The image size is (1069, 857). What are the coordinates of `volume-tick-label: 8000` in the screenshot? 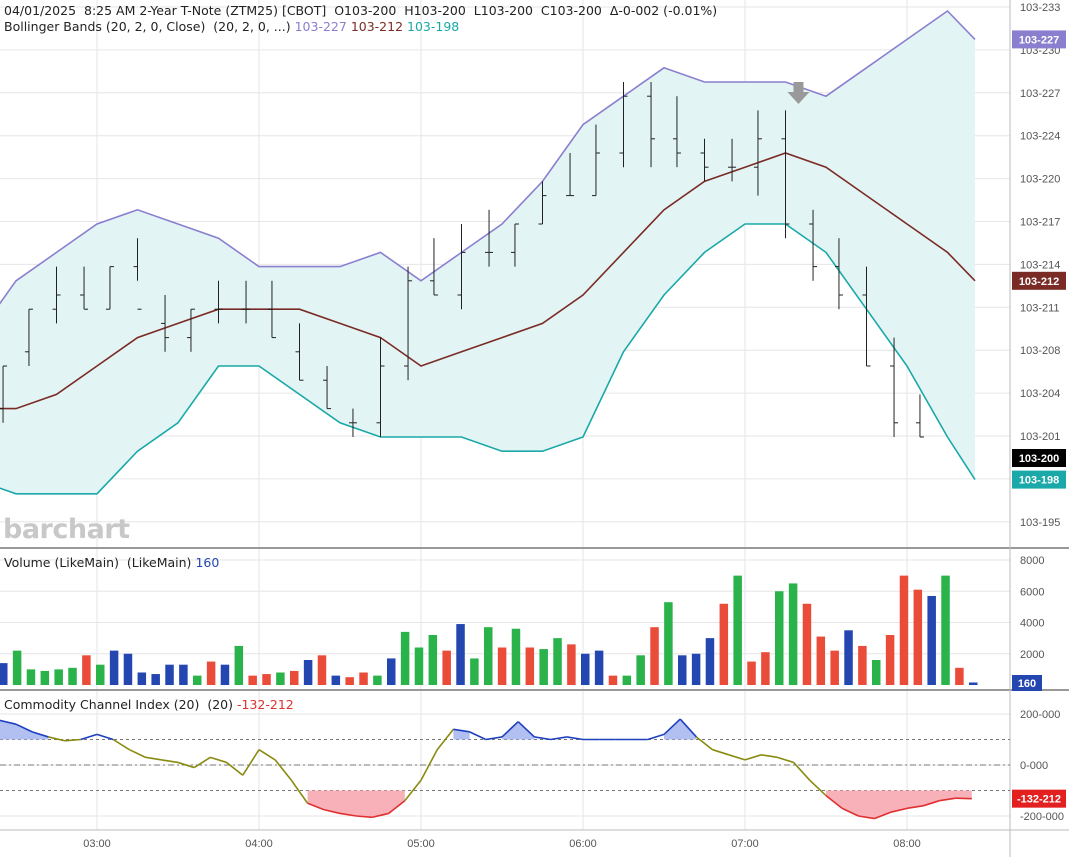 It's located at (1032, 561).